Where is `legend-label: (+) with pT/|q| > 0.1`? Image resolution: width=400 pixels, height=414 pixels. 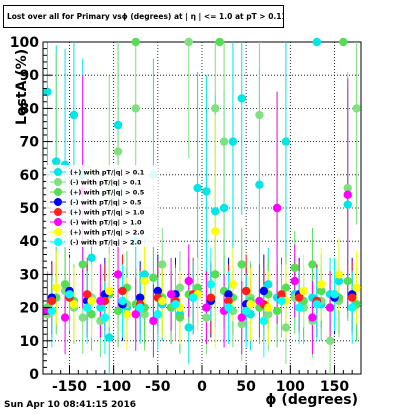 legend-label: (+) with pT/|q| > 0.1 is located at coordinates (107, 173).